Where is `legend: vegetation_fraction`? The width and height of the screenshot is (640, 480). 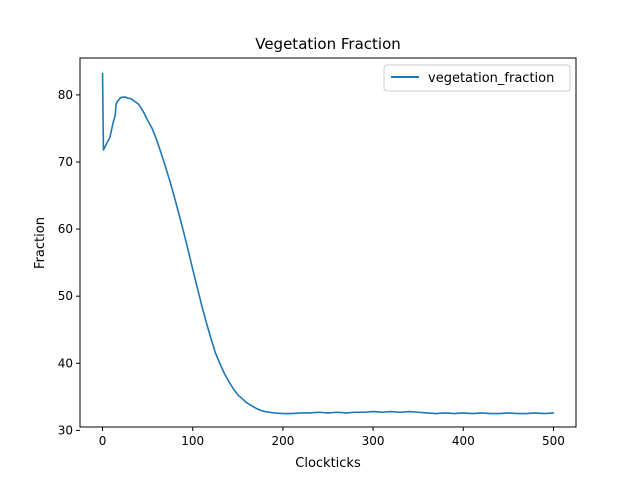 legend: vegetation_fraction is located at coordinates (477, 78).